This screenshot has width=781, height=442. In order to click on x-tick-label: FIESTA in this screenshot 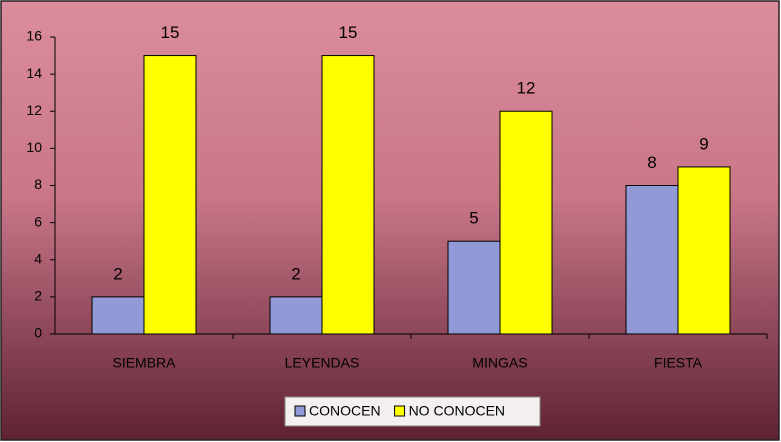, I will do `click(678, 363)`.